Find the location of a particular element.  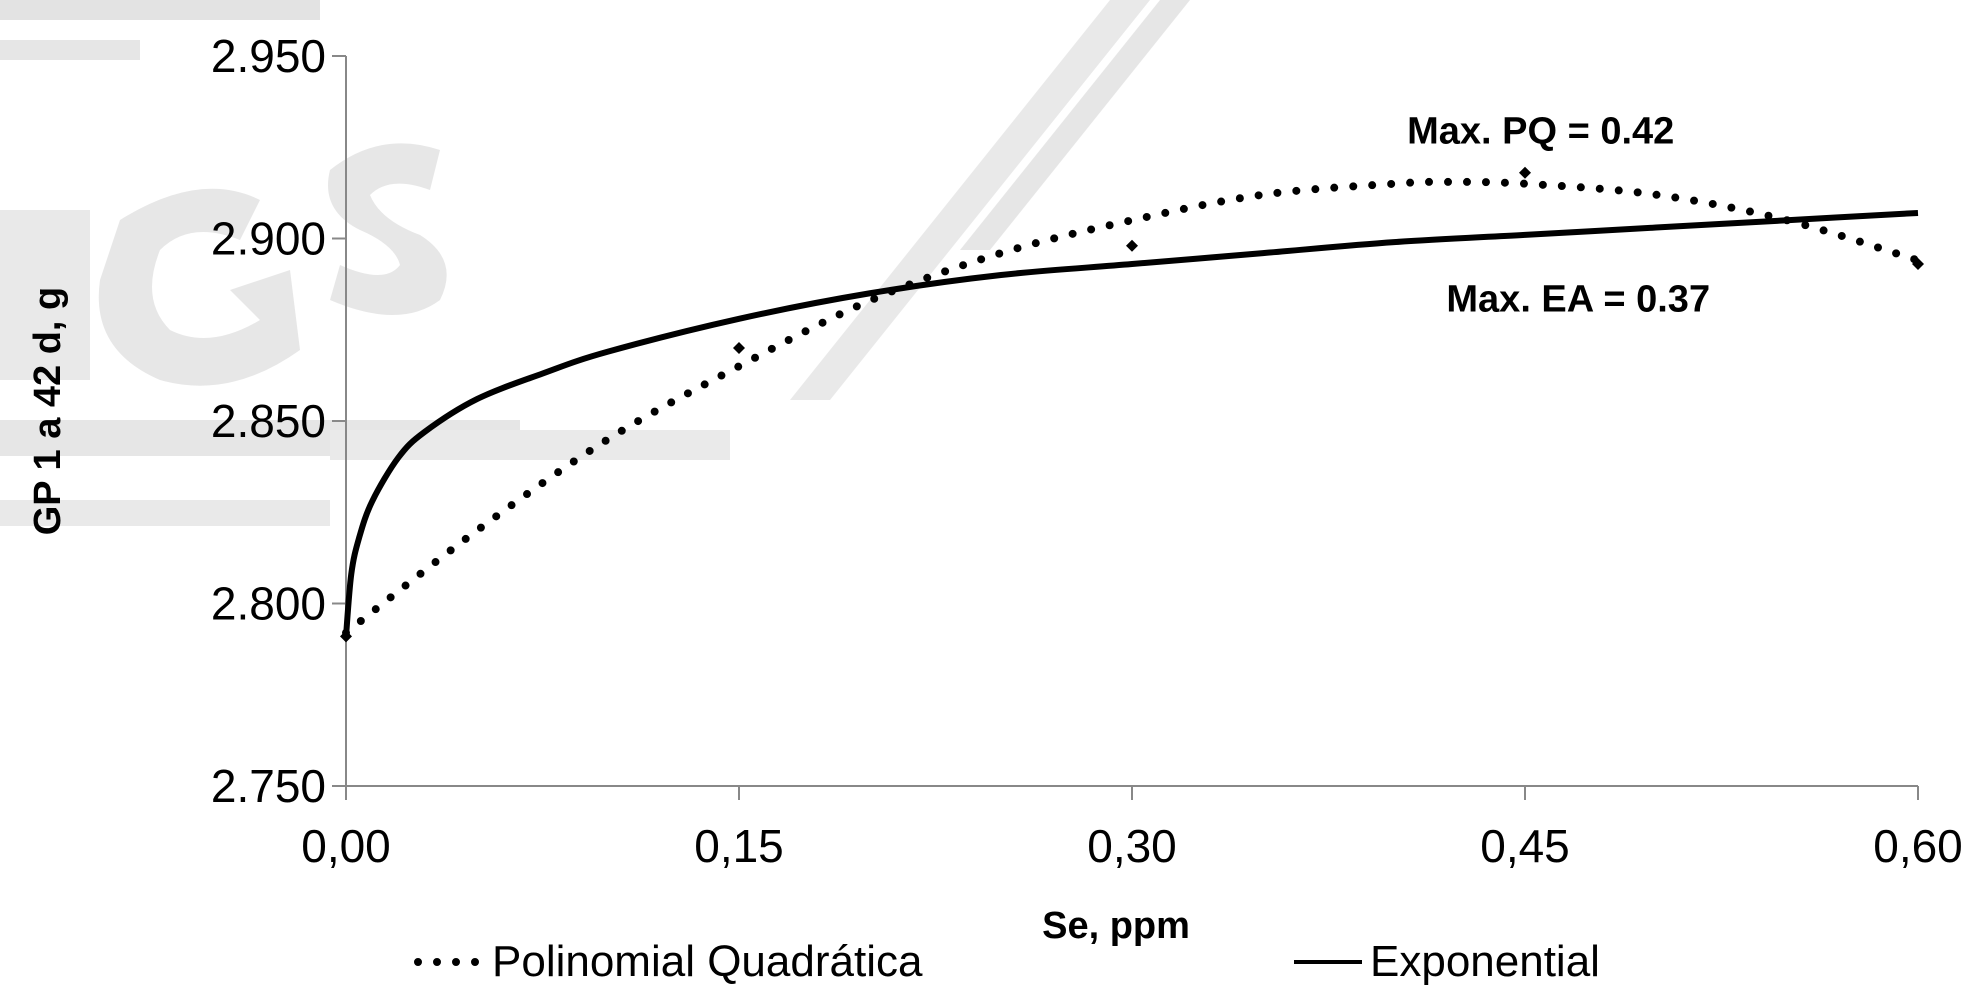

x-tick-label: 0,30 is located at coordinates (1132, 846).